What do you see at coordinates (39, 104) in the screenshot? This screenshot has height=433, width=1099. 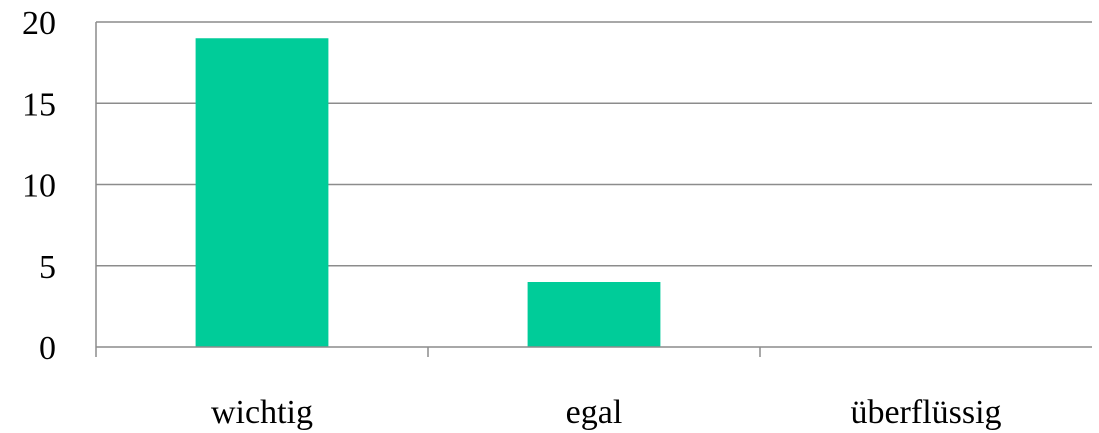 I see `y-tick-label: 15` at bounding box center [39, 104].